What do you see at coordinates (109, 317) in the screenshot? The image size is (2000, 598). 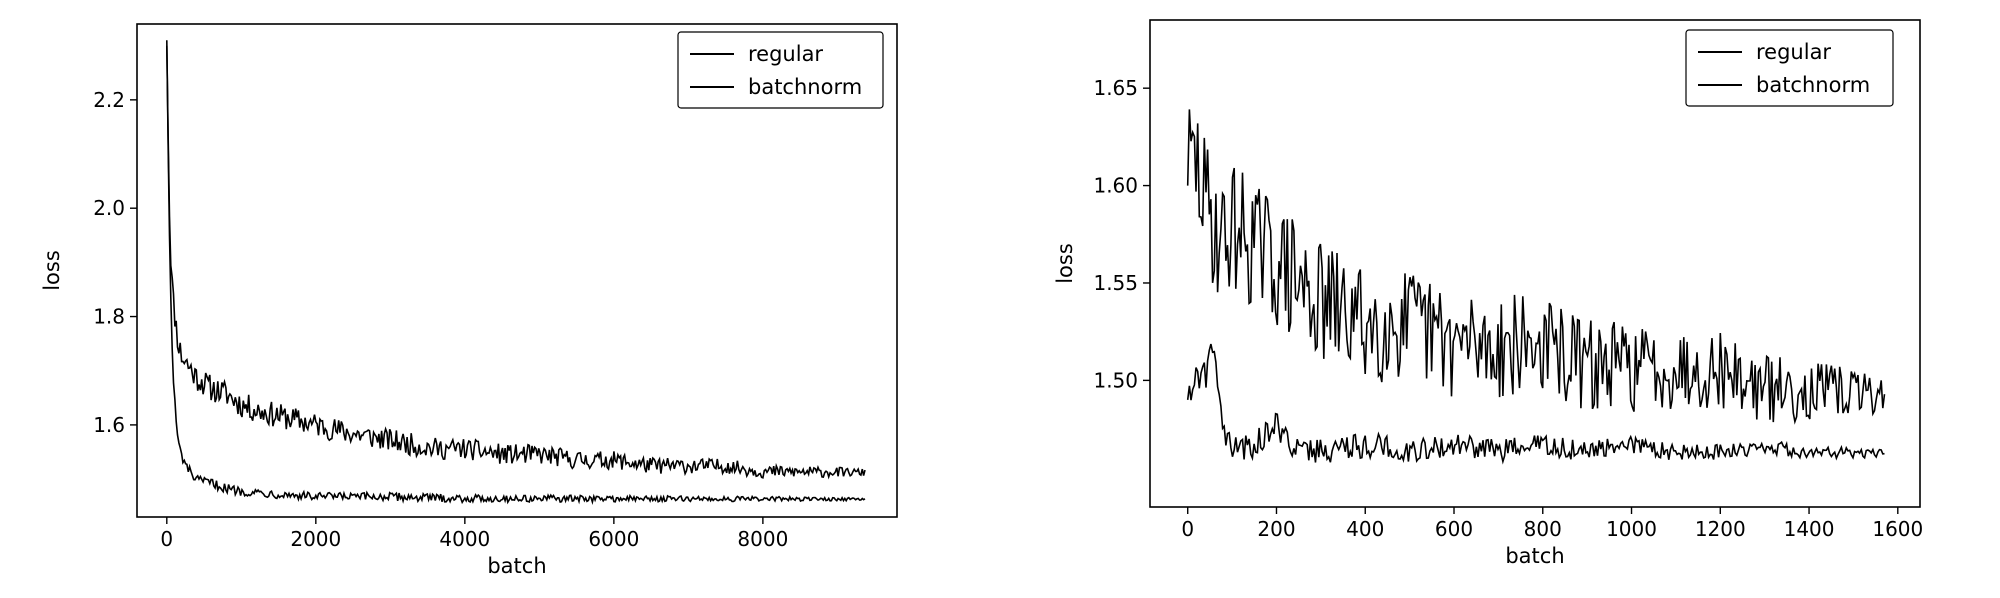 I see `y-tick-label: 1.8` at bounding box center [109, 317].